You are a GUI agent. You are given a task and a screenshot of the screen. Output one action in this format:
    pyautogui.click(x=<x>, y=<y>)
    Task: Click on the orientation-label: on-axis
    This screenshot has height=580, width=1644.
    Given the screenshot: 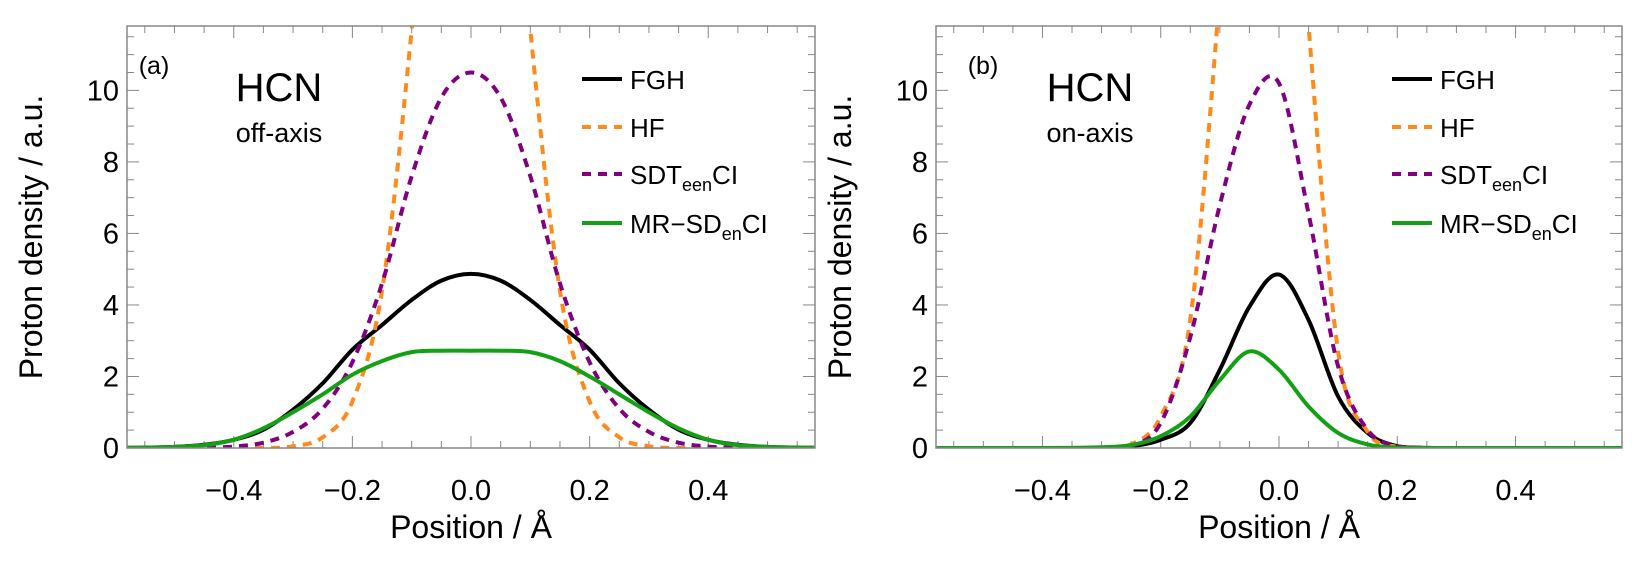 What is the action you would take?
    pyautogui.click(x=1089, y=133)
    